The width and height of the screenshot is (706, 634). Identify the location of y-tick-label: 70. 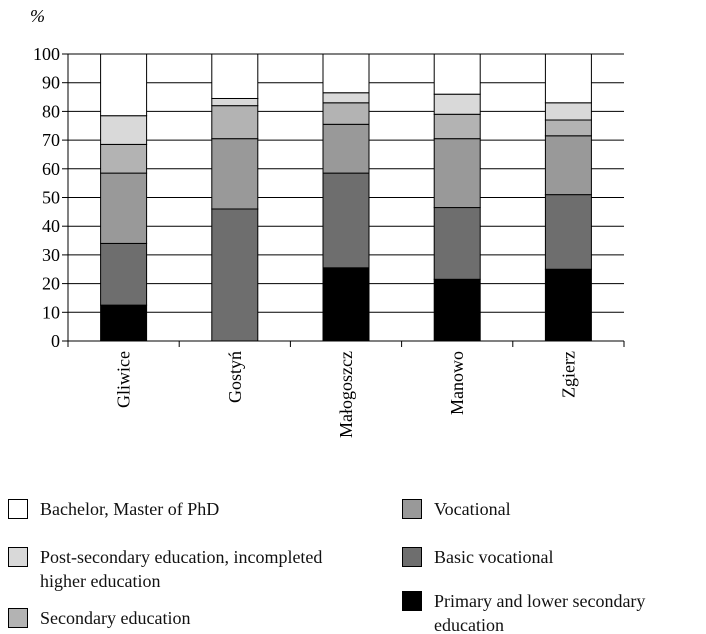
(51, 140).